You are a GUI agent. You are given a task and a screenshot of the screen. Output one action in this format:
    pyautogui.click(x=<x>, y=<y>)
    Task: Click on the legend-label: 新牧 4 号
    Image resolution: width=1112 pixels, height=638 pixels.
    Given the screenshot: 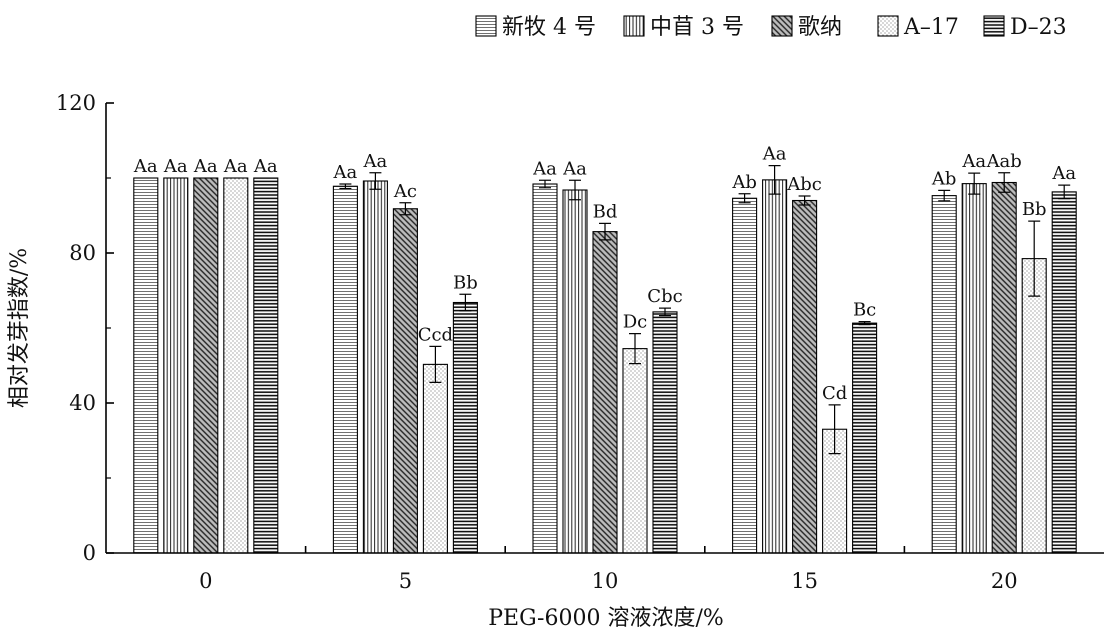 What is the action you would take?
    pyautogui.click(x=549, y=27)
    